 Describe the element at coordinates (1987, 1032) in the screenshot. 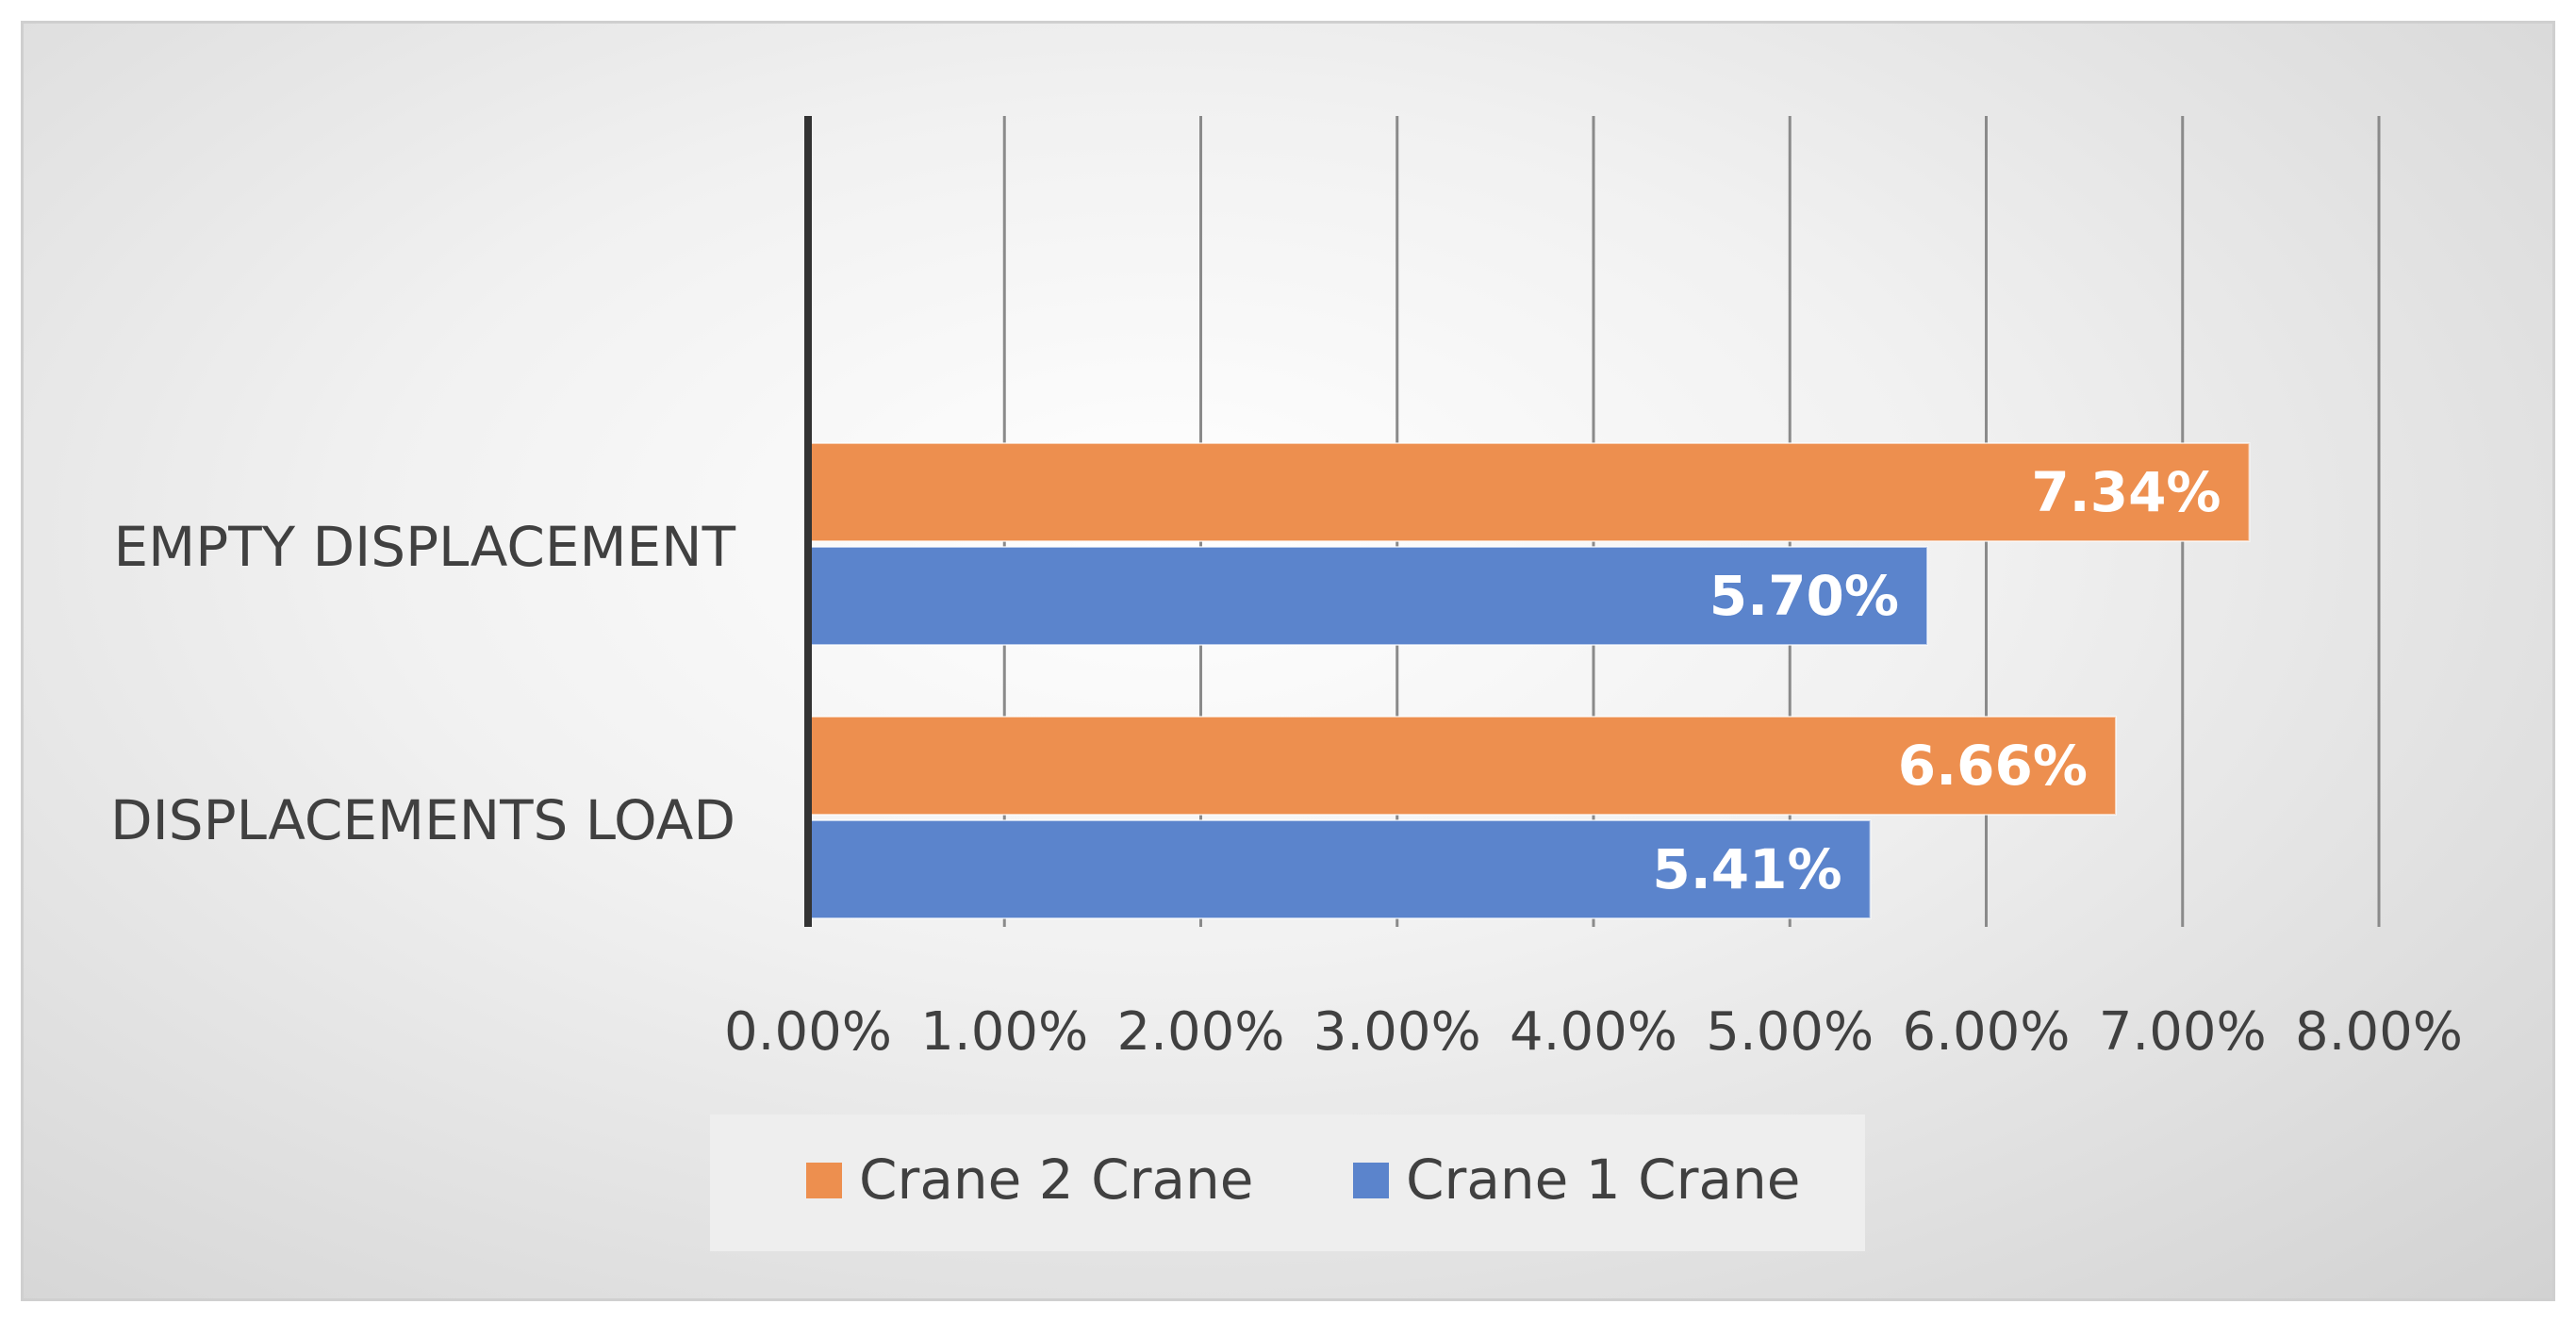

I see `x-tick-label: 6.00%` at that location.